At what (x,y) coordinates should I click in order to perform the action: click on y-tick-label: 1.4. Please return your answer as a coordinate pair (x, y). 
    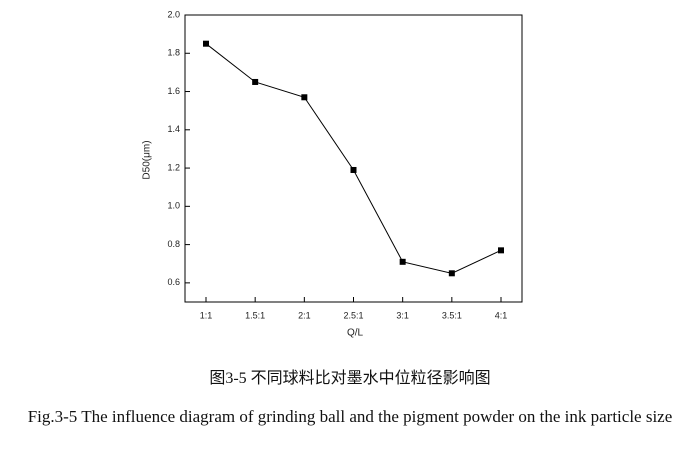
    Looking at the image, I should click on (173, 129).